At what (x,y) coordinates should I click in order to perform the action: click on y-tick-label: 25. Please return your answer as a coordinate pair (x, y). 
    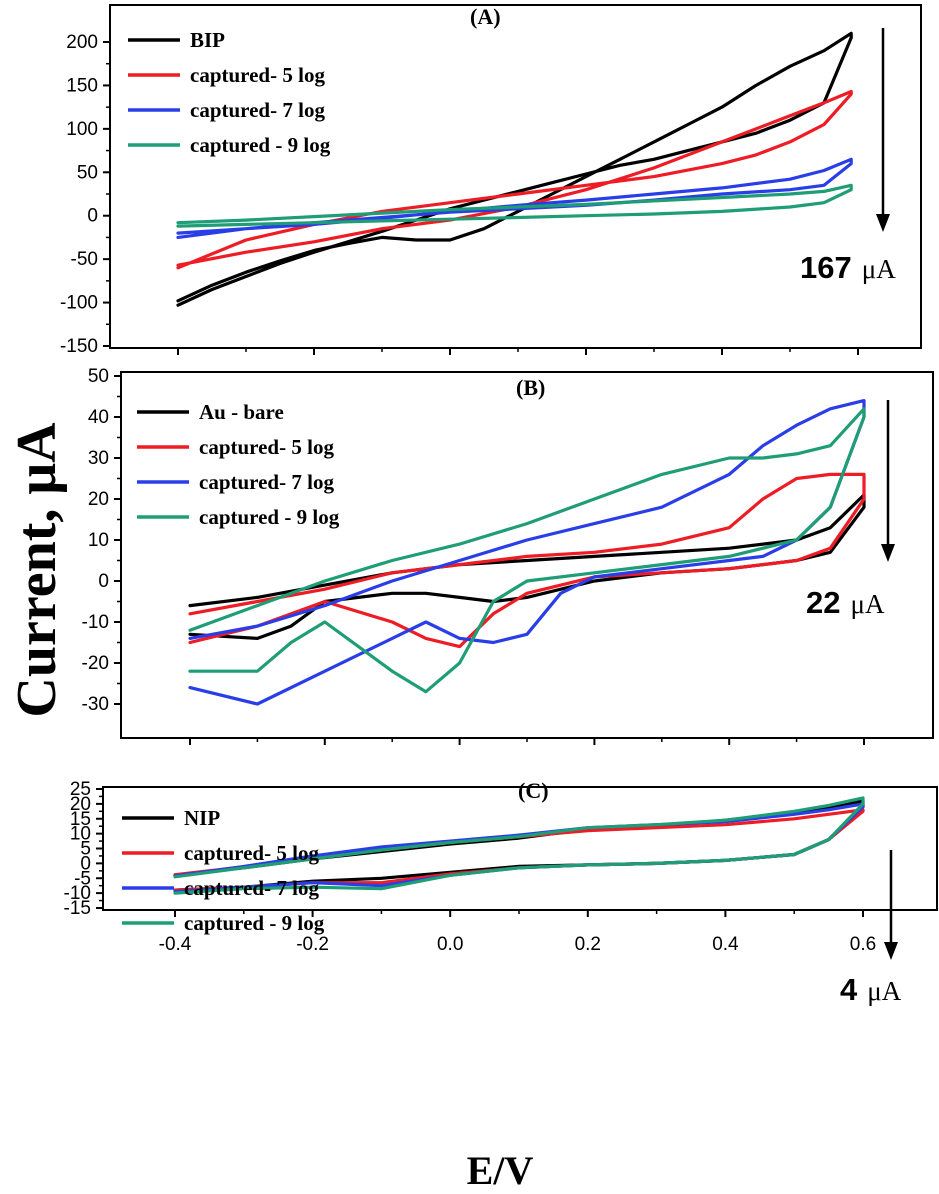
    Looking at the image, I should click on (80, 789).